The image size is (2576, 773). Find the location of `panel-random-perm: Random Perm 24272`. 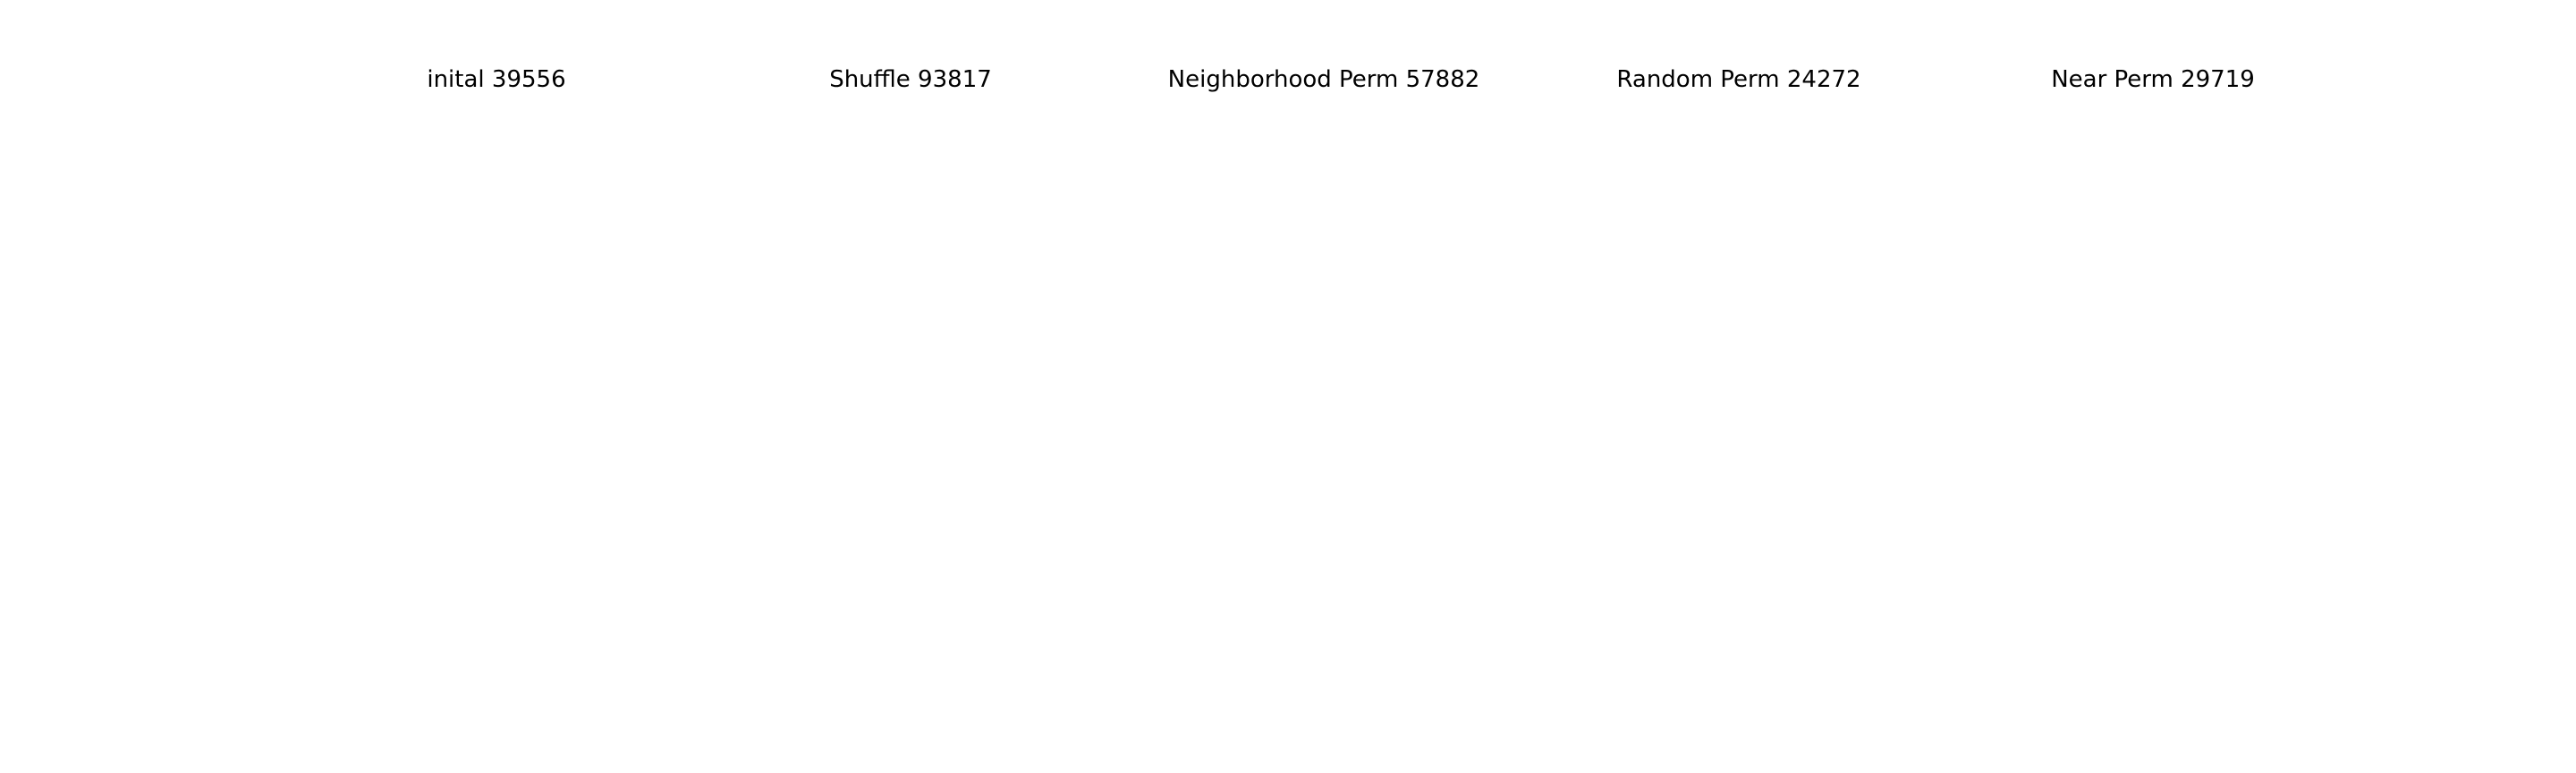

panel-random-perm: Random Perm 24272 is located at coordinates (1738, 79).